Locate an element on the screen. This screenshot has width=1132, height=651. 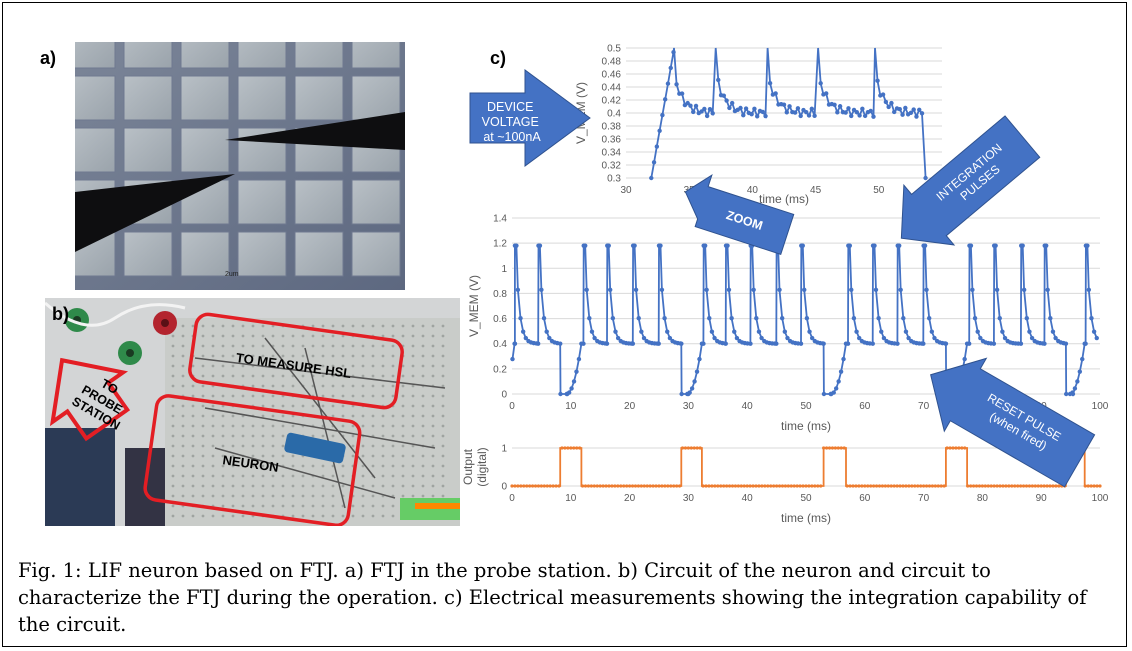
circuit-photo: TO PROBE STATION TO MEASURE HSL NEURON is located at coordinates (252, 412).